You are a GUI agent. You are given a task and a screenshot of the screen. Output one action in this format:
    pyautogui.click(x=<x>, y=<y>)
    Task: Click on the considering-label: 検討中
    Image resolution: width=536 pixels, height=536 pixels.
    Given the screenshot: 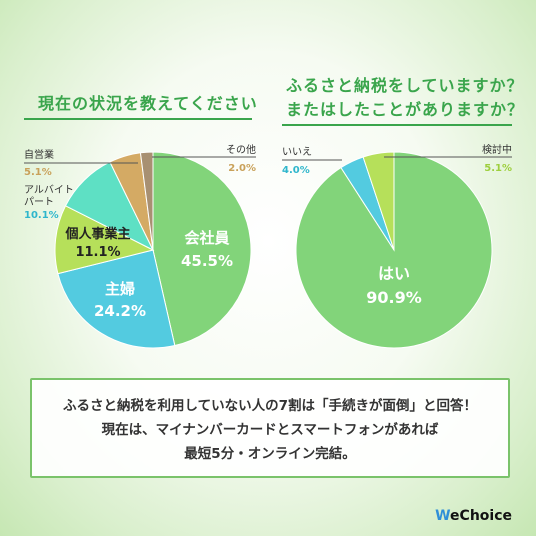 What is the action you would take?
    pyautogui.click(x=497, y=149)
    